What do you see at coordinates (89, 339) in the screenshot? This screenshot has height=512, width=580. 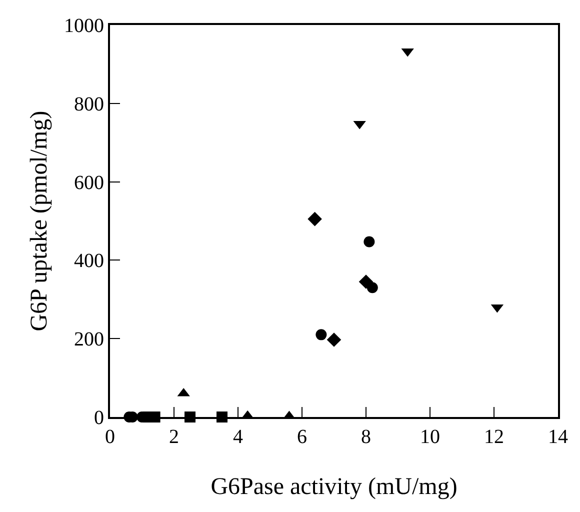 I see `y-tick-label: 200` at bounding box center [89, 339].